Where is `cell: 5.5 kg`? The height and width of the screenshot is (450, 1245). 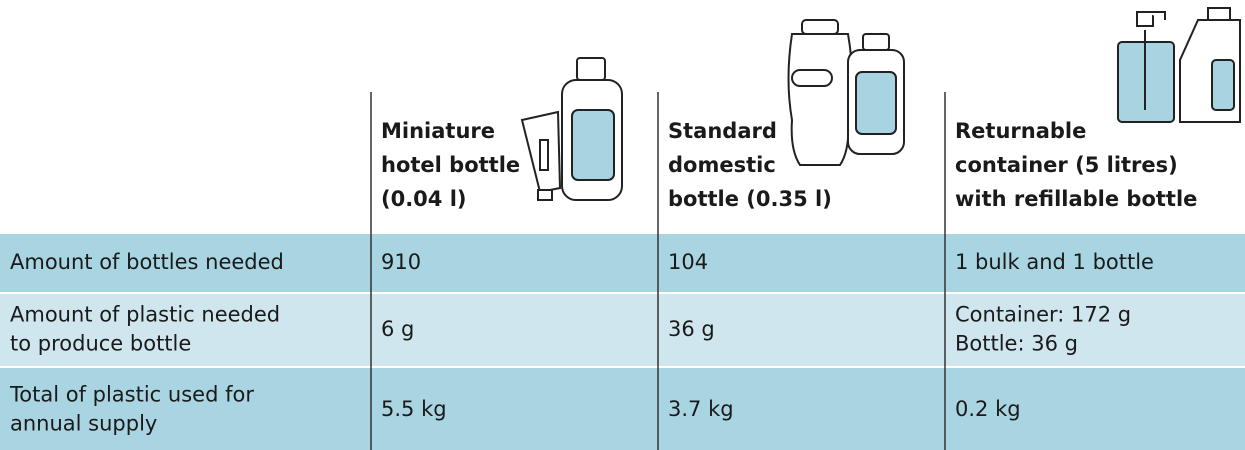 cell: 5.5 kg is located at coordinates (414, 409).